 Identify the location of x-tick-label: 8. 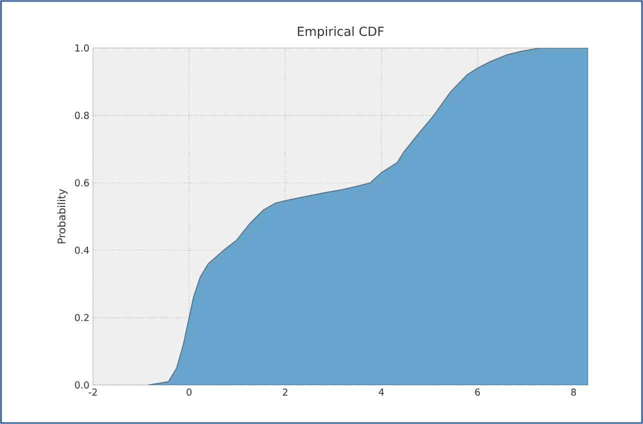
(573, 392).